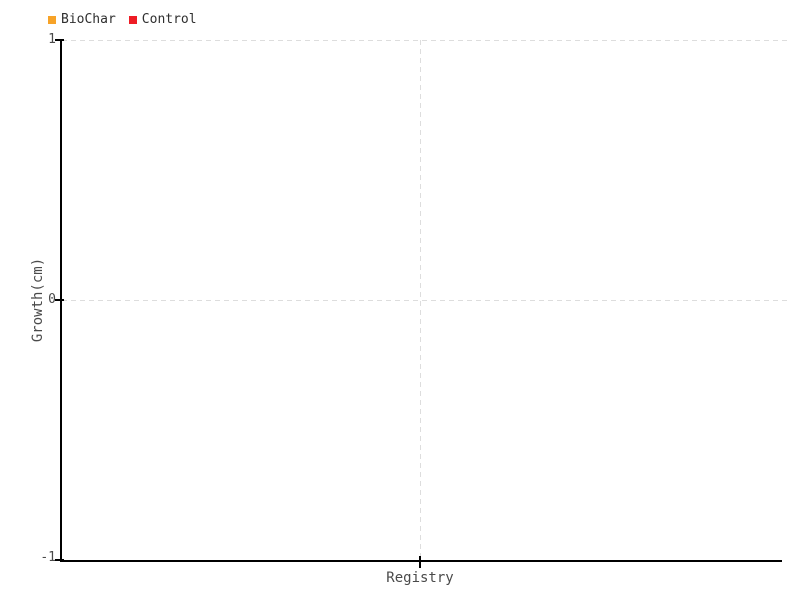 This screenshot has width=800, height=600. I want to click on chart-legend: BioChar Control, so click(122, 20).